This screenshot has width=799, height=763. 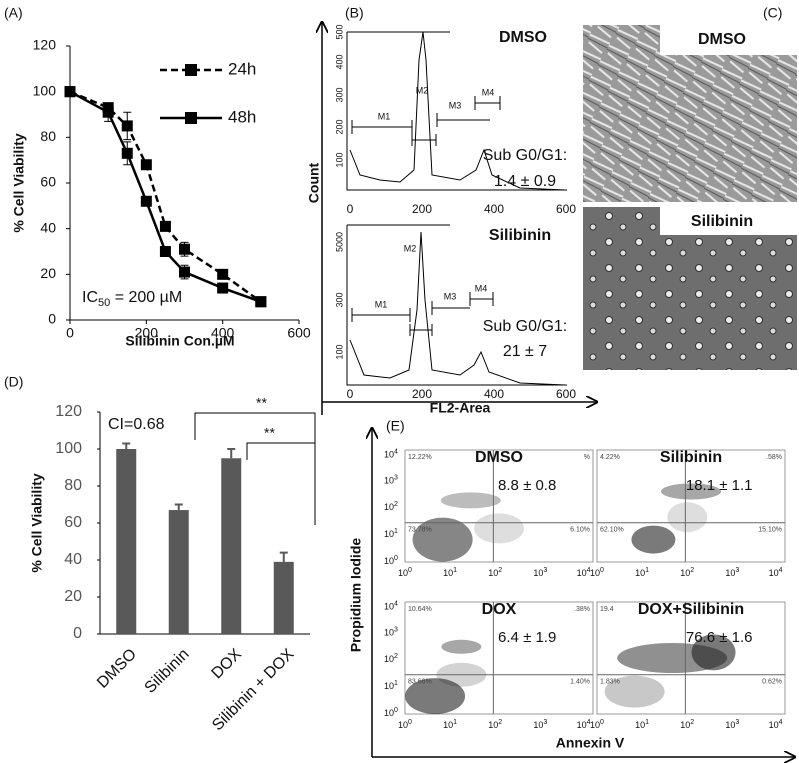 What do you see at coordinates (73, 485) in the screenshot?
I see `y-tick-label: 80` at bounding box center [73, 485].